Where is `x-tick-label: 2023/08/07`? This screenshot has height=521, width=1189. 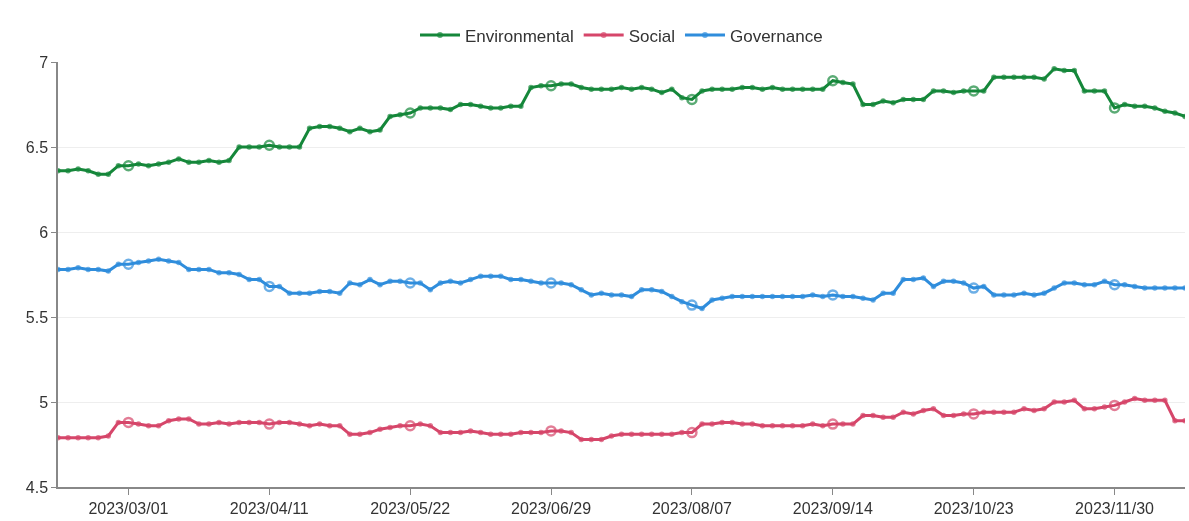 x-tick-label: 2023/08/07 is located at coordinates (692, 508).